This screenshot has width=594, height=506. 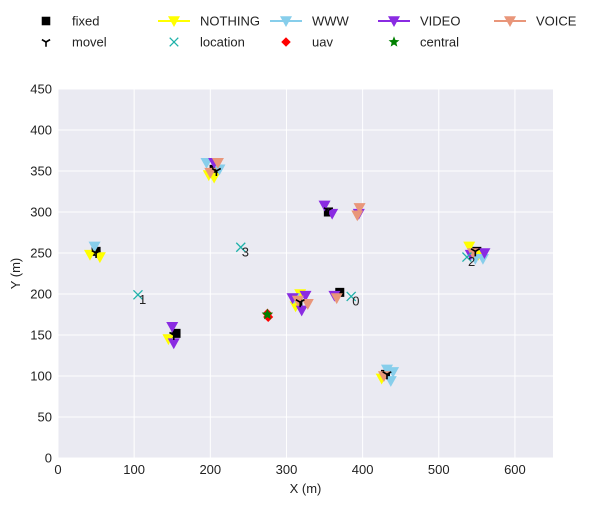 What do you see at coordinates (307, 42) in the screenshot?
I see `legend-item-uav: uav` at bounding box center [307, 42].